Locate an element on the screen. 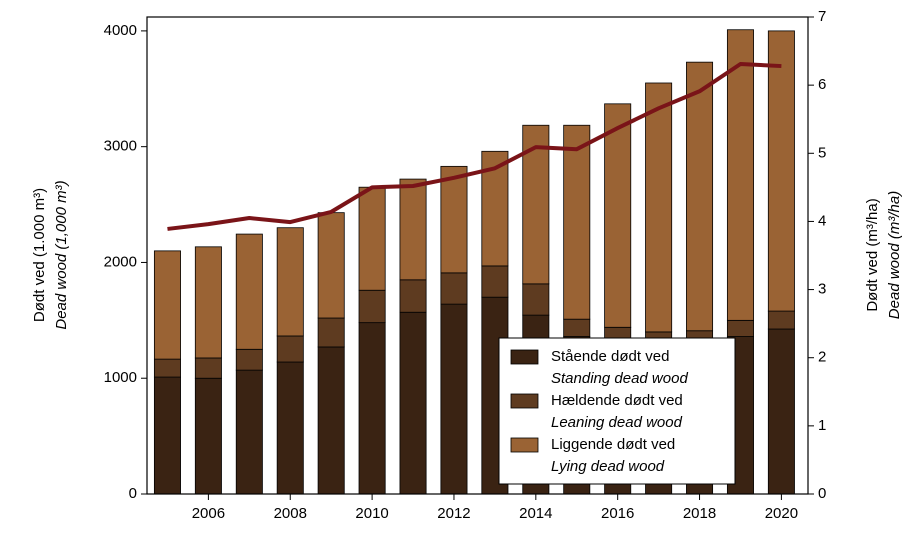 The width and height of the screenshot is (910, 534). y2-tick-label: 1 is located at coordinates (822, 425).